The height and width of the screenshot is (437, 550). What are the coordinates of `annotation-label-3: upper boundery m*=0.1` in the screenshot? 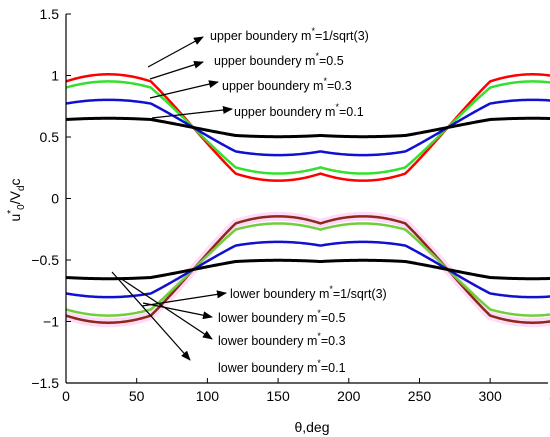 It's located at (299, 110).